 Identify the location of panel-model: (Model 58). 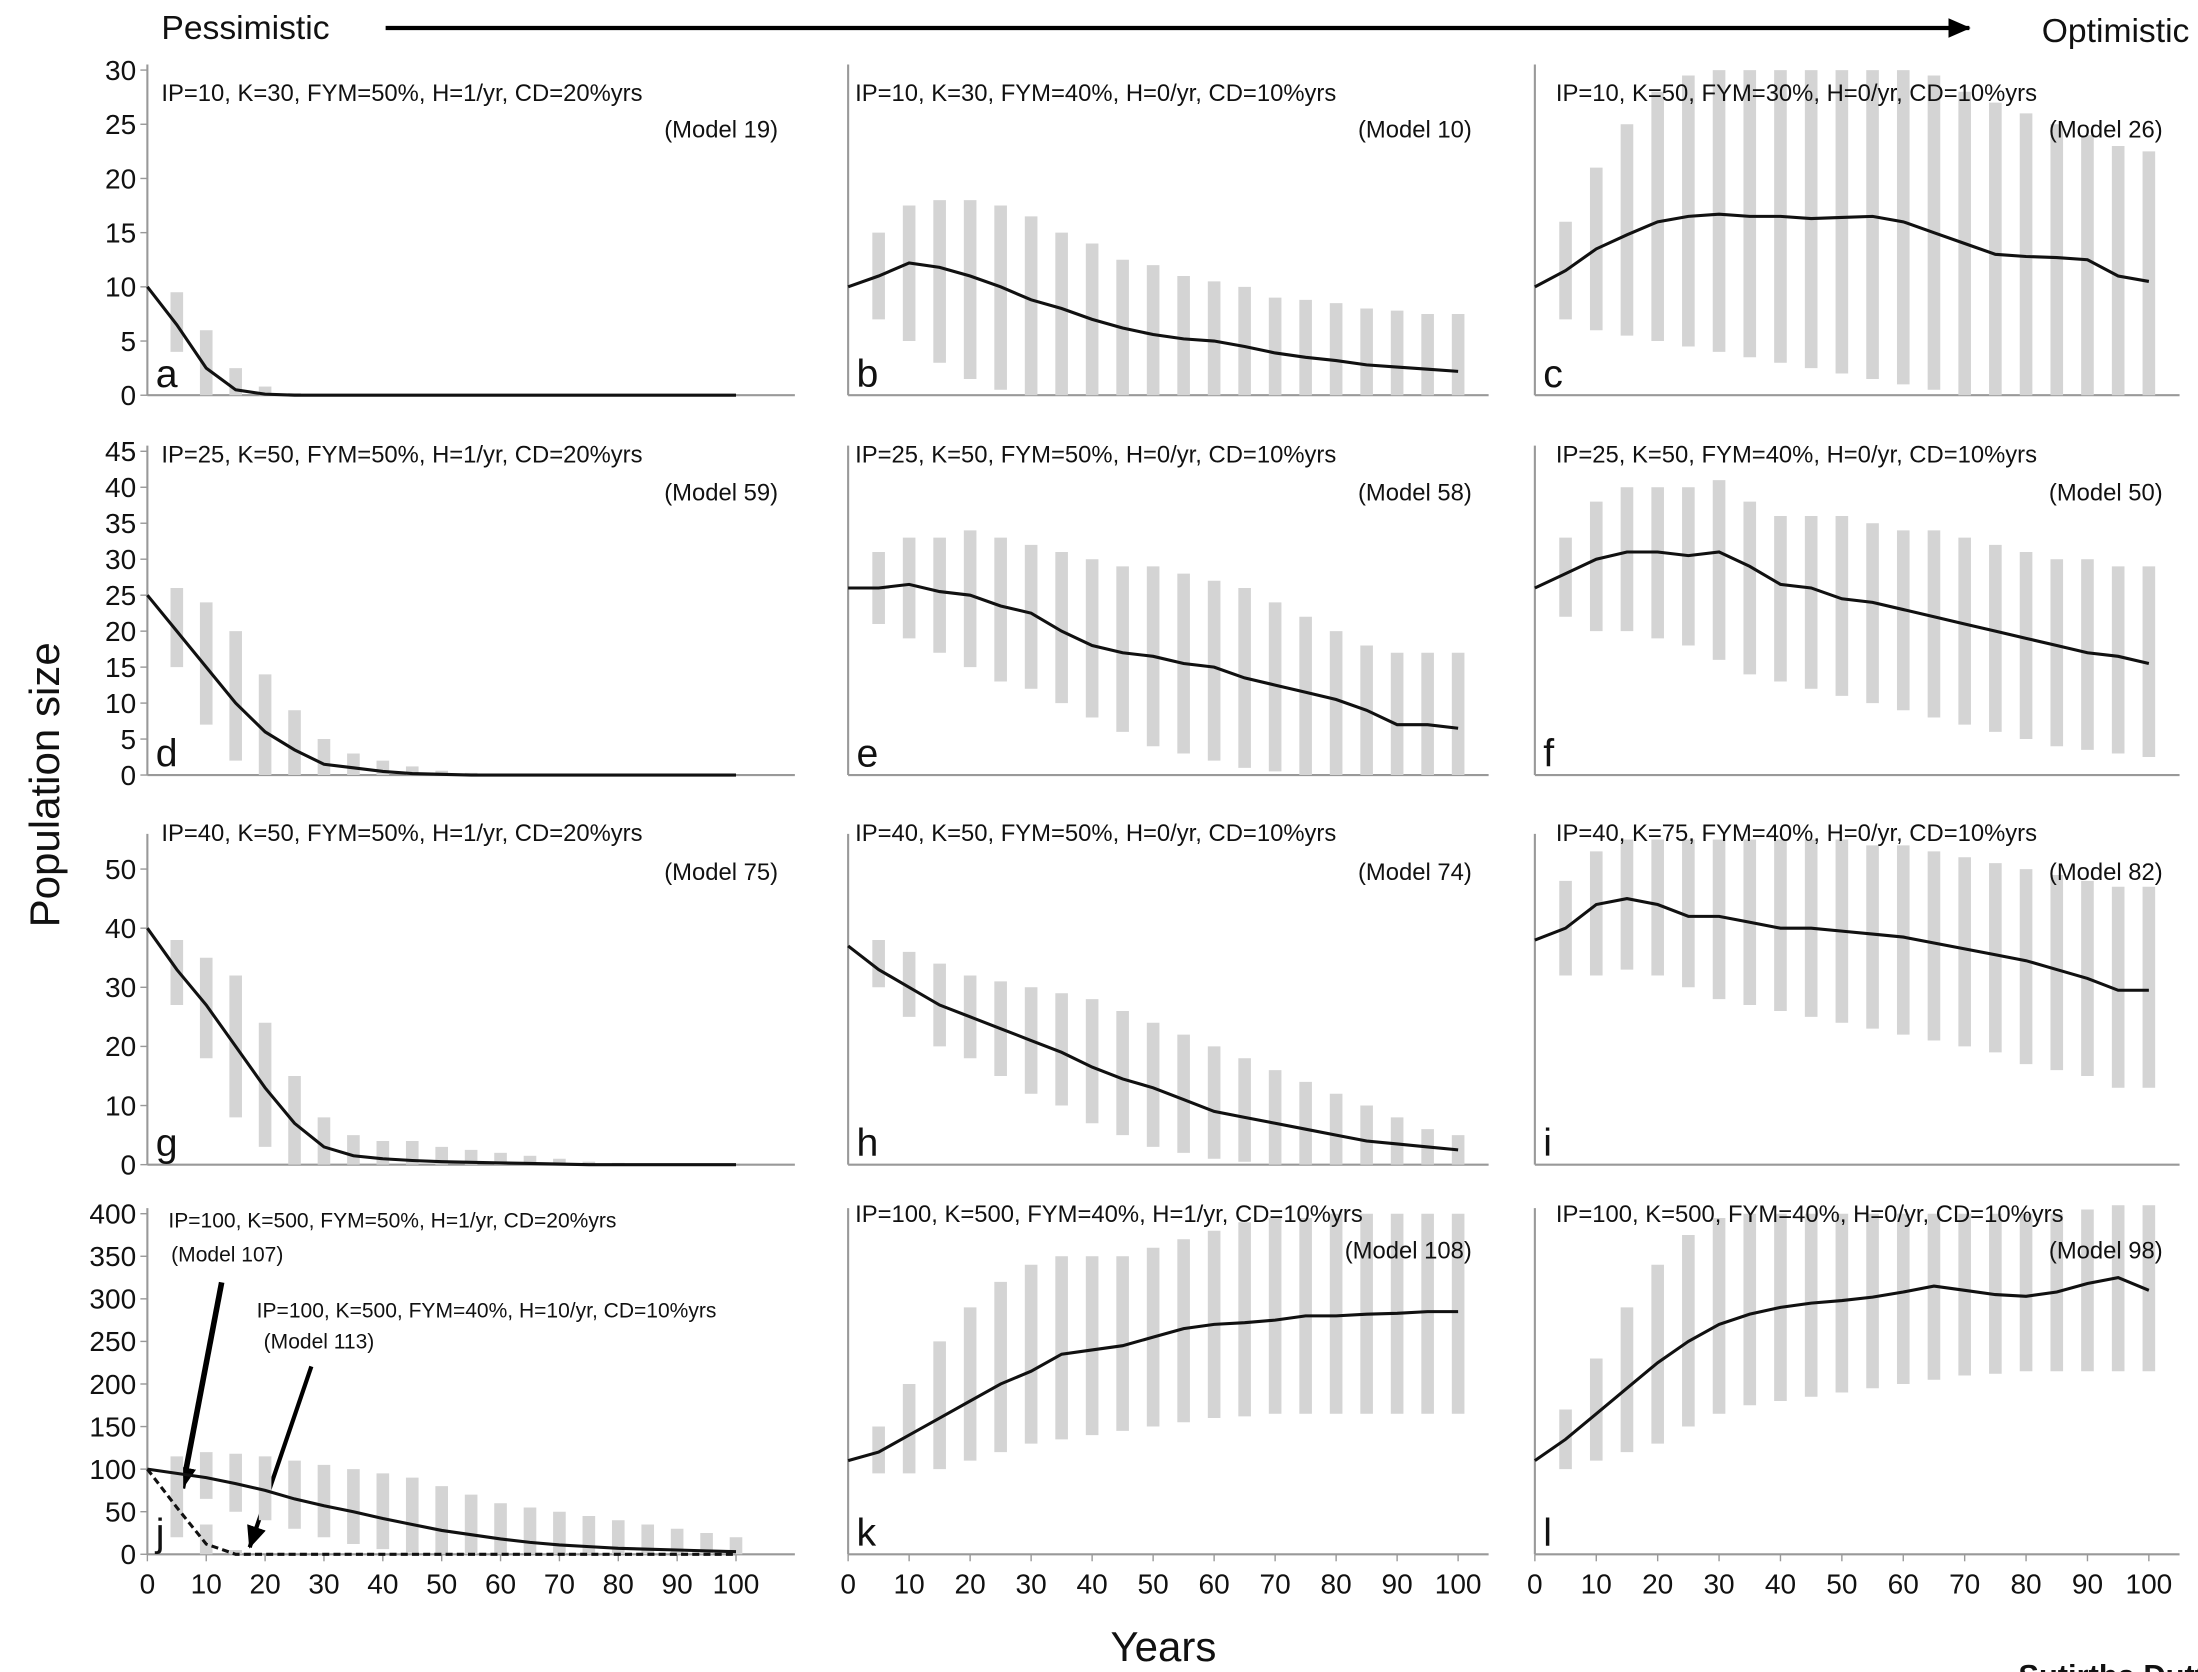
(1415, 492).